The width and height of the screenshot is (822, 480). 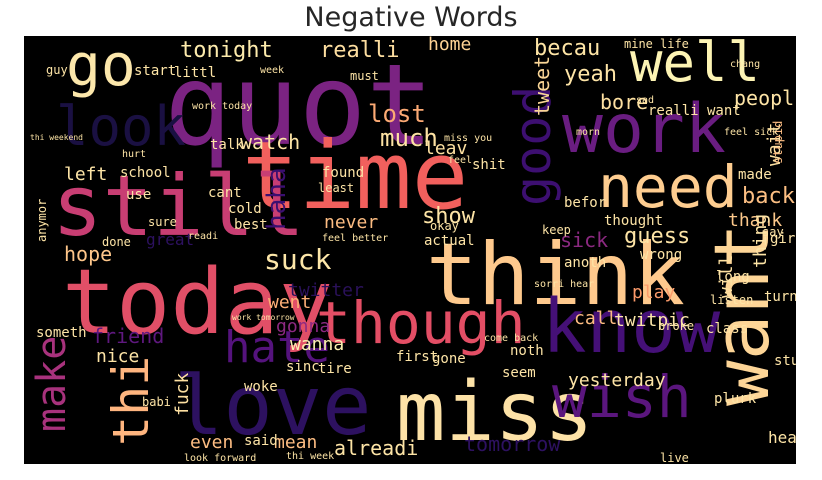 What do you see at coordinates (156, 402) in the screenshot?
I see `word-babi: babi` at bounding box center [156, 402].